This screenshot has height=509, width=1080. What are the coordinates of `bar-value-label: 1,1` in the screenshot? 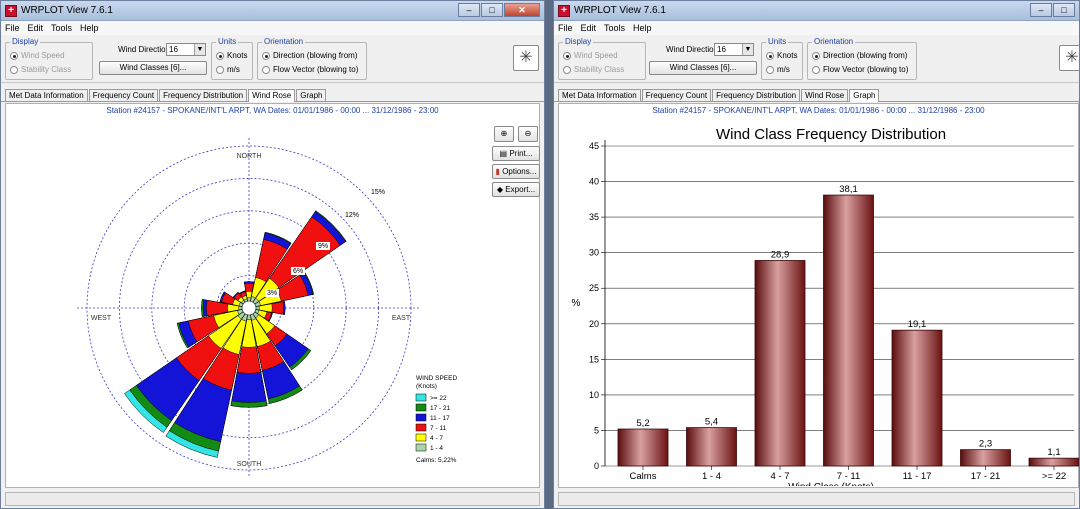 It's located at (1053, 452).